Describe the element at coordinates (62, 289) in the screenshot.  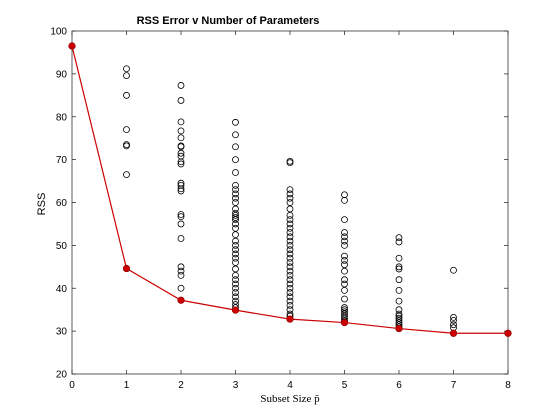
I see `y-tick-label: 40` at that location.